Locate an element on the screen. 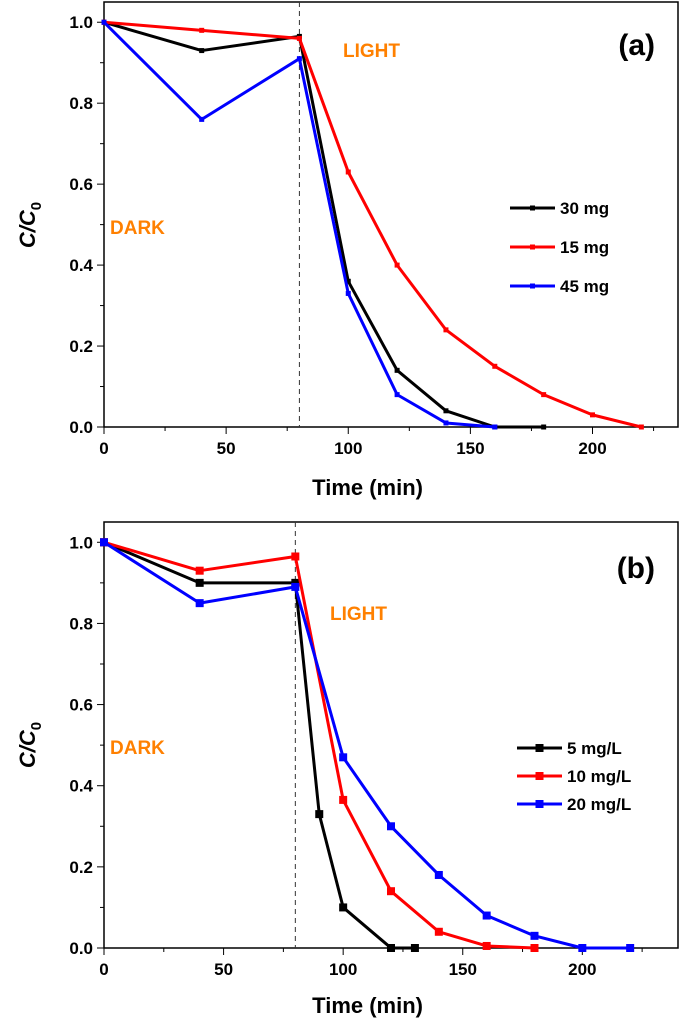 The height and width of the screenshot is (1024, 680). legend-entry: 20 mg/L is located at coordinates (574, 804).